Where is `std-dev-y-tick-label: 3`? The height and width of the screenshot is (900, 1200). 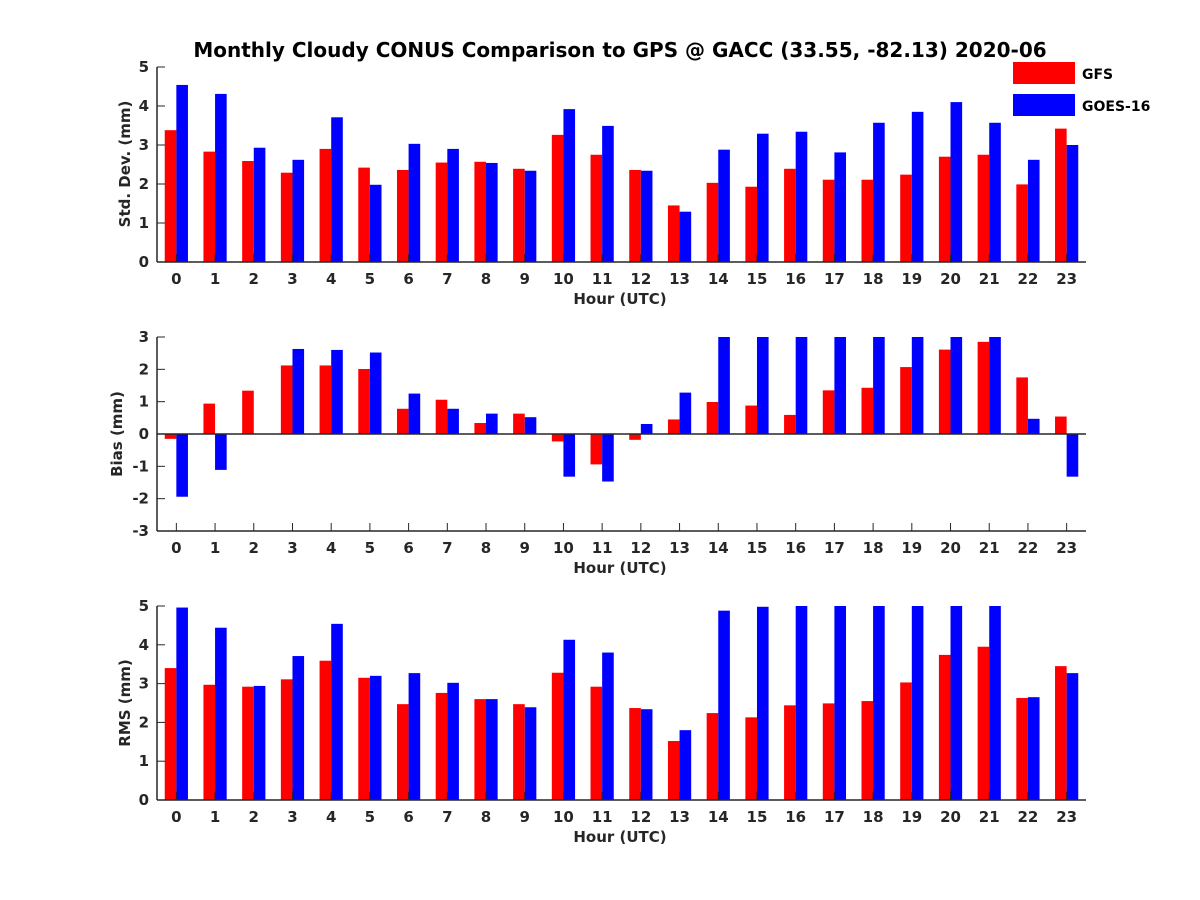
std-dev-y-tick-label: 3 is located at coordinates (144, 145).